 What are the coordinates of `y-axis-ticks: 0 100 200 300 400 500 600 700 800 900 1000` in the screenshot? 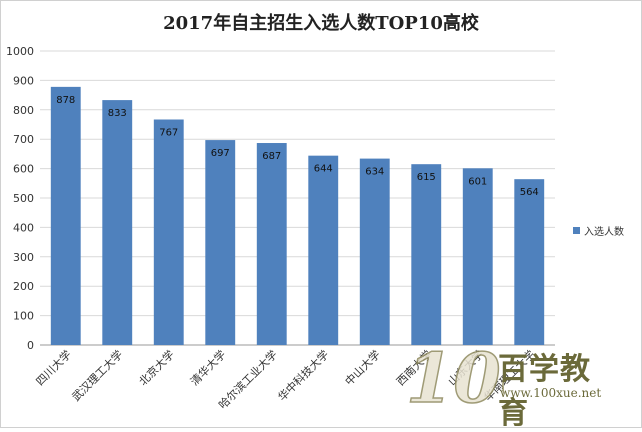 It's located at (20, 198).